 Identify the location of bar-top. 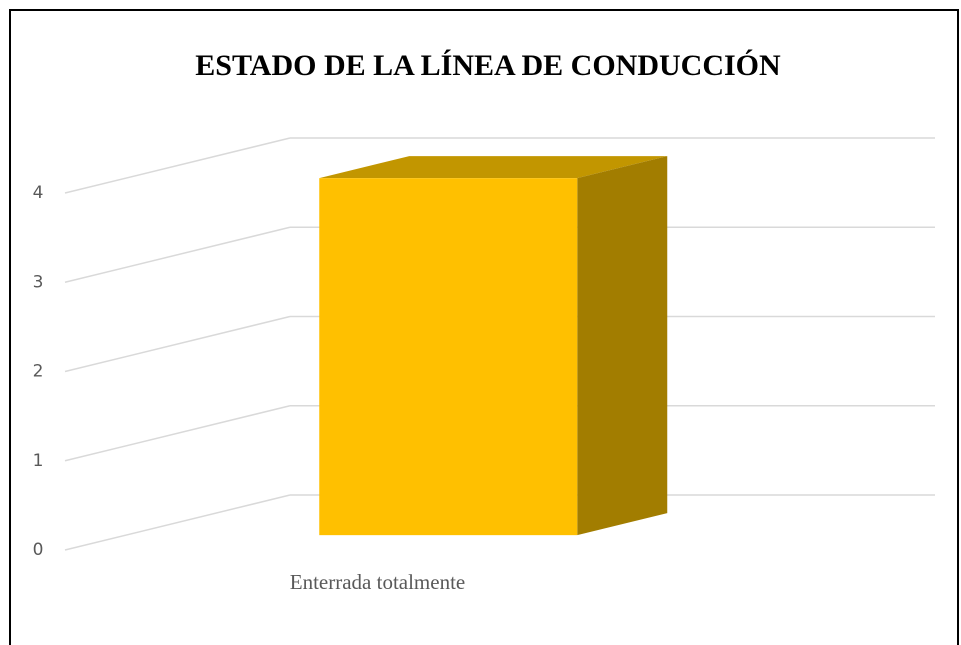
(493, 167).